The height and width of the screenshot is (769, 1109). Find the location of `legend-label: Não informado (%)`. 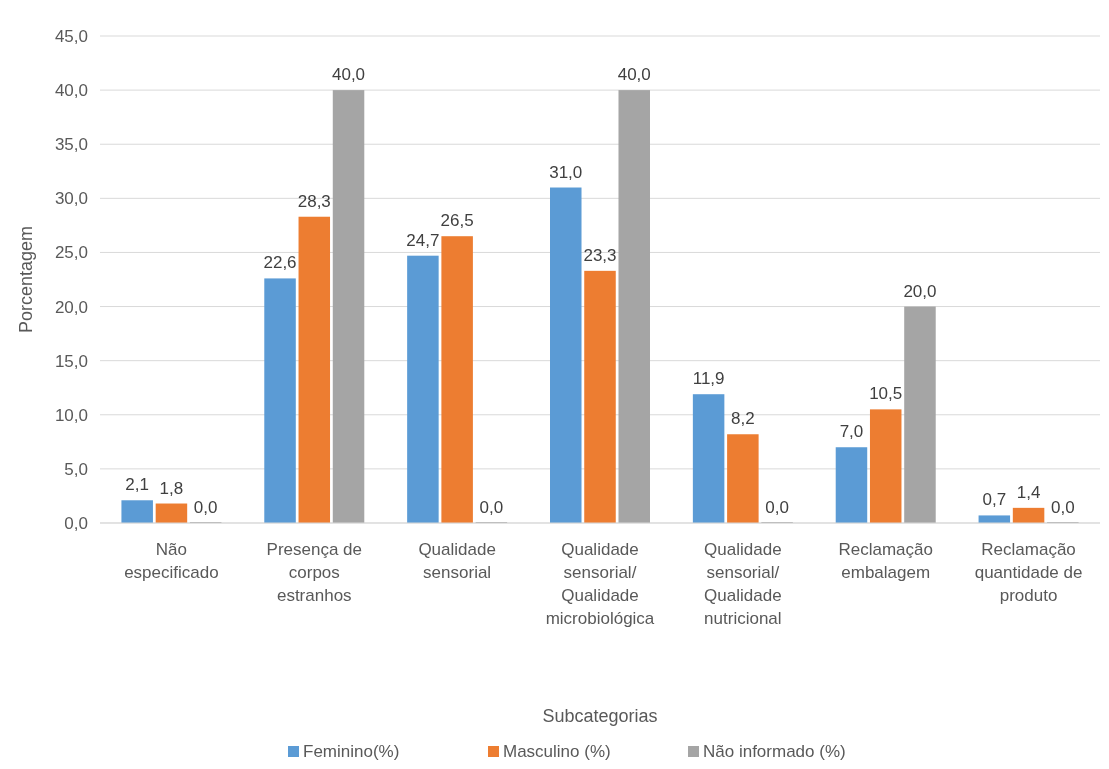

legend-label: Não informado (%) is located at coordinates (774, 751).